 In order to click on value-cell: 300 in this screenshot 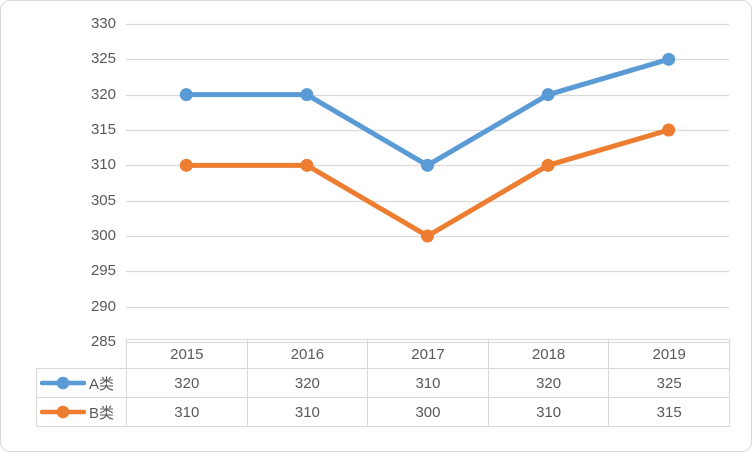, I will do `click(428, 412)`.